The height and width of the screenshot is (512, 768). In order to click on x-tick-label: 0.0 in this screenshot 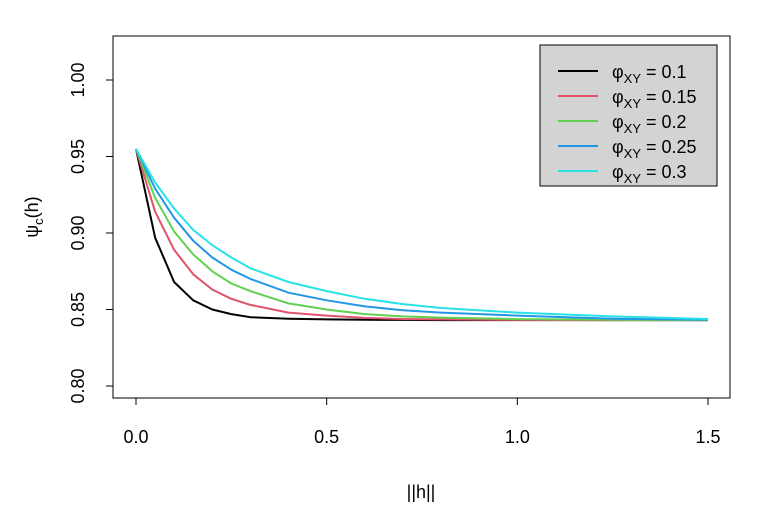, I will do `click(135, 437)`.